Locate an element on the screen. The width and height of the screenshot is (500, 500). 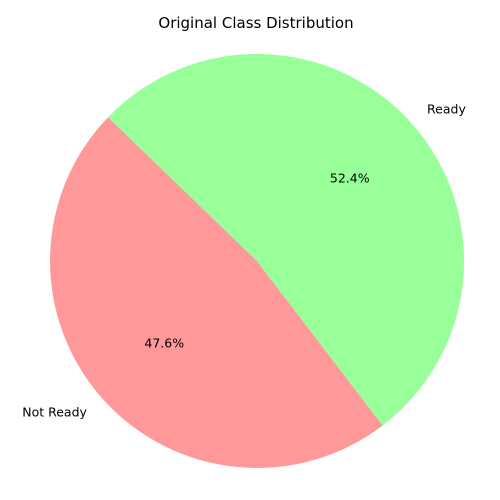
slice-label-not-ready: Not Ready is located at coordinates (54, 411).